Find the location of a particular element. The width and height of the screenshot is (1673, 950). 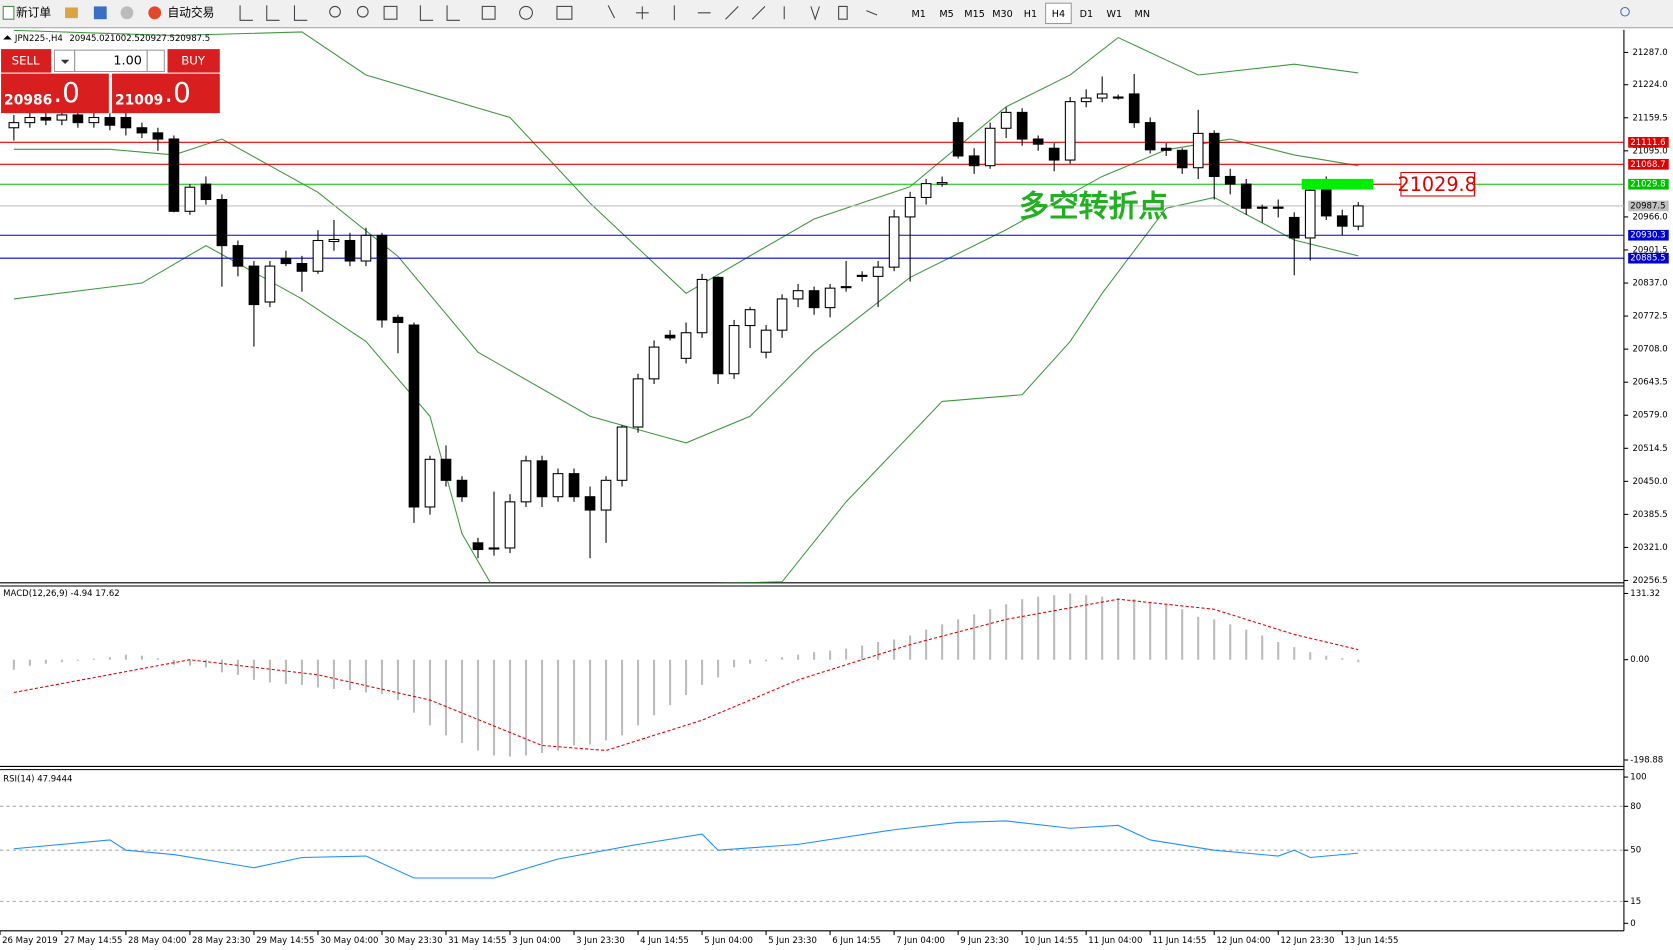

lot-value: 1.00 is located at coordinates (127, 60).